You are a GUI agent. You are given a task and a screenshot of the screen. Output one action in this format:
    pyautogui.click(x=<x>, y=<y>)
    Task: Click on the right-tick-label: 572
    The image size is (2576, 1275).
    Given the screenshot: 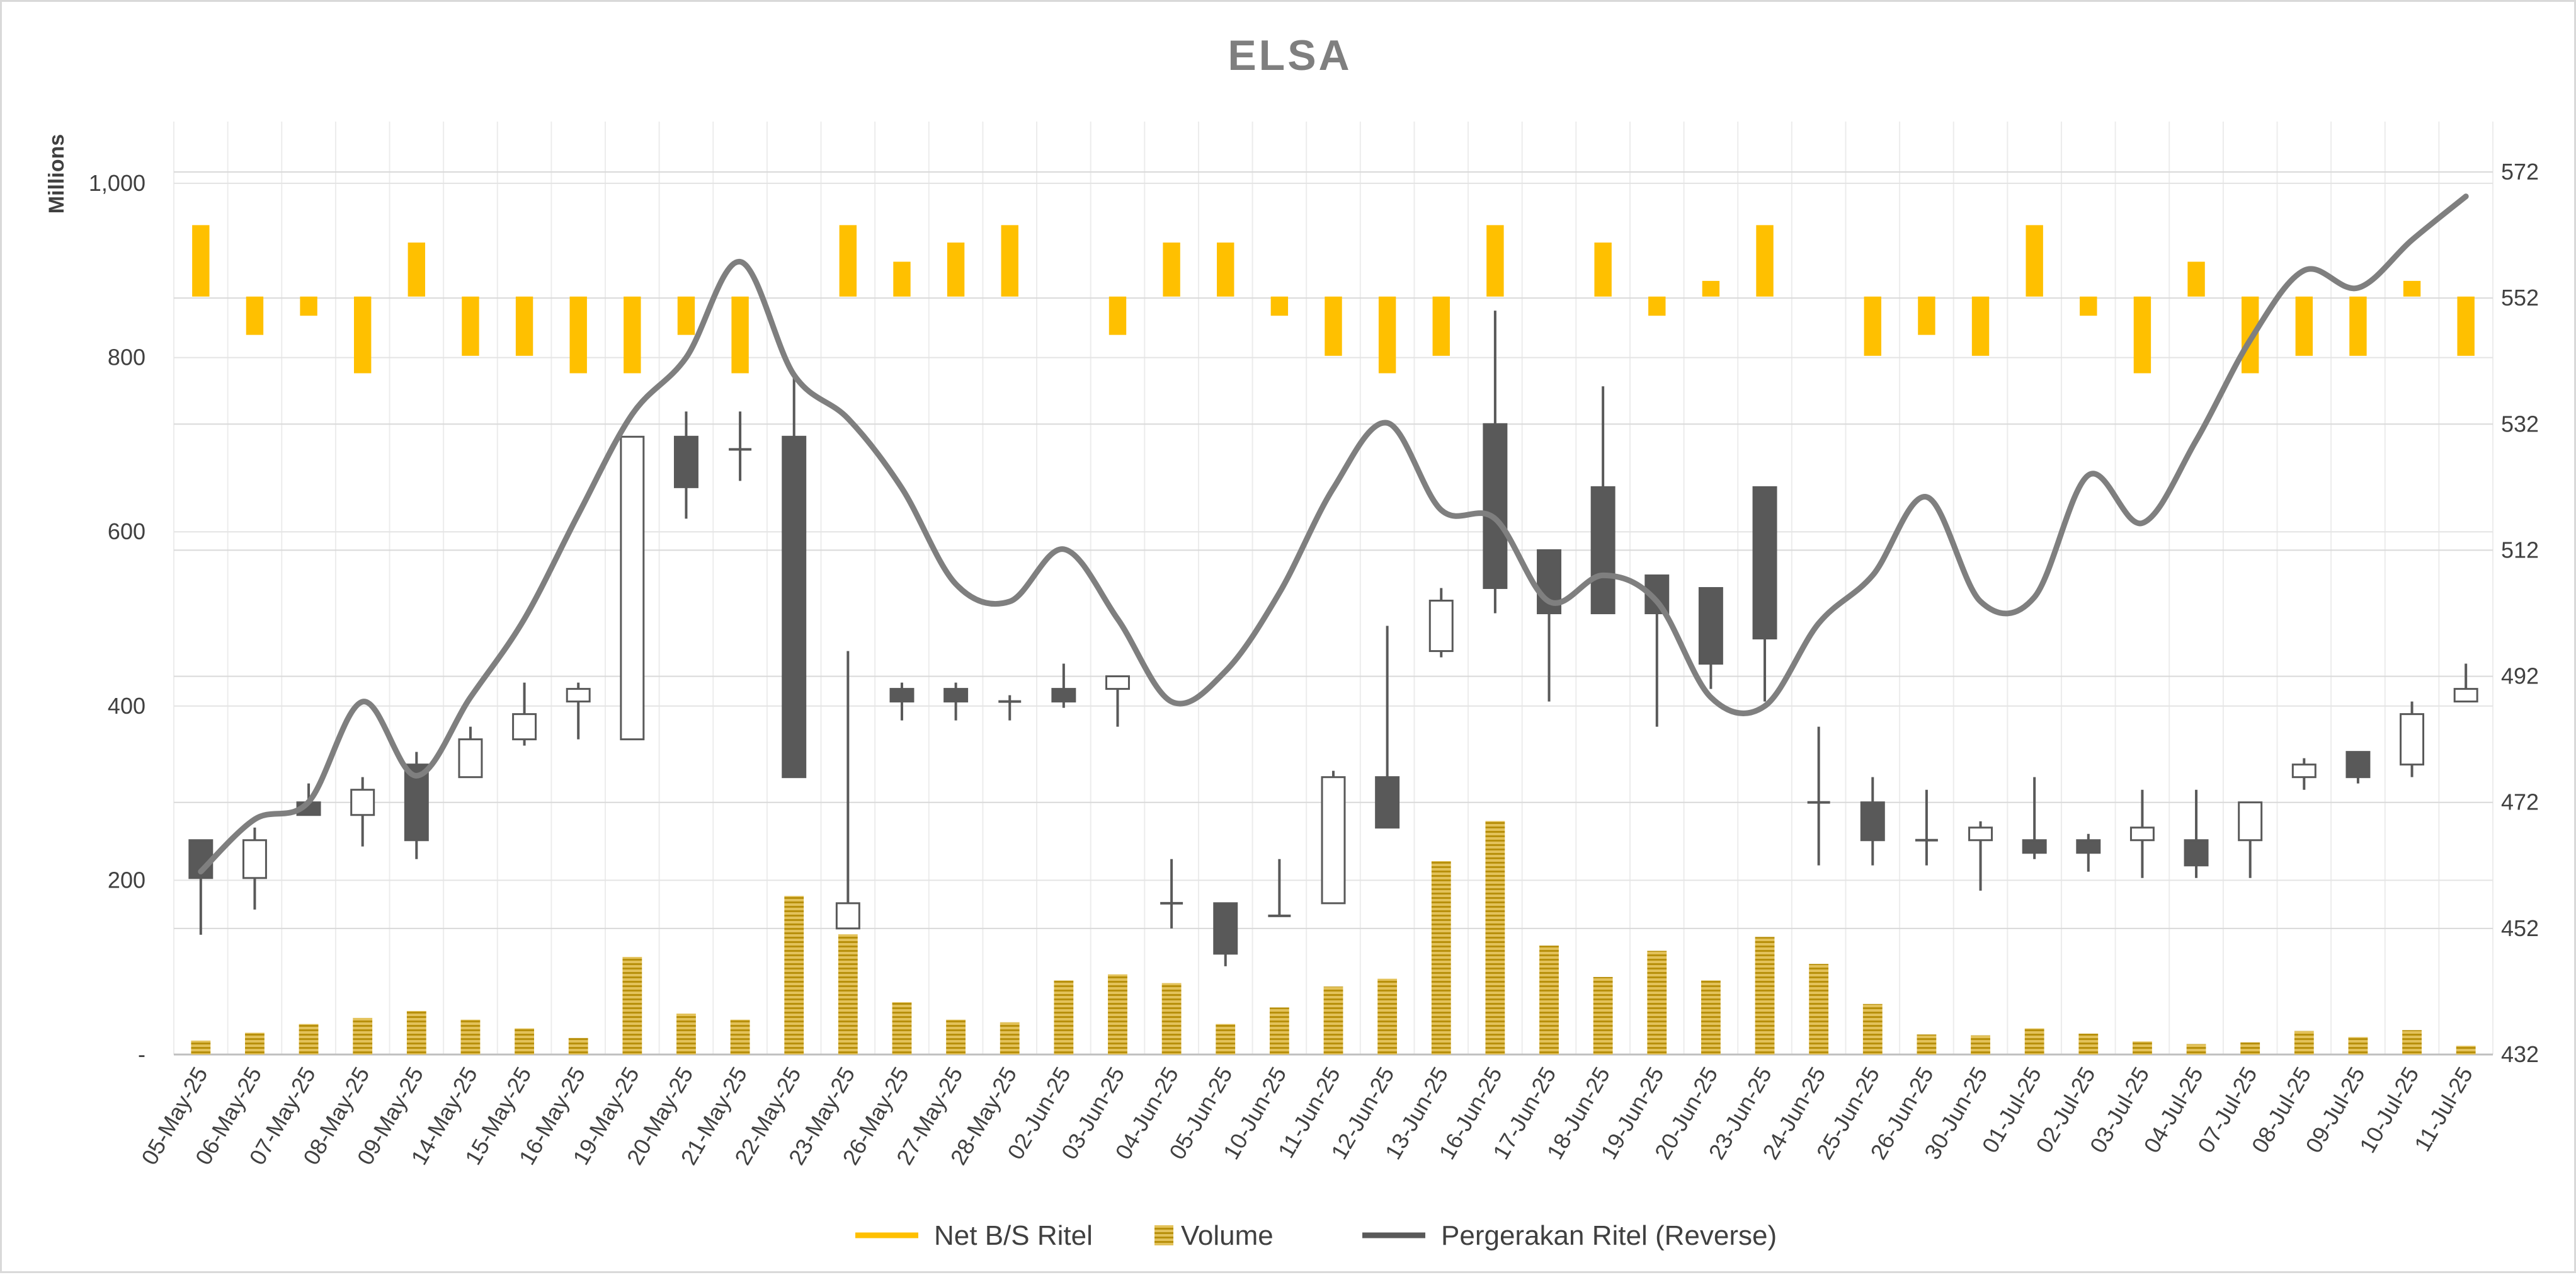 What is the action you would take?
    pyautogui.click(x=2520, y=172)
    